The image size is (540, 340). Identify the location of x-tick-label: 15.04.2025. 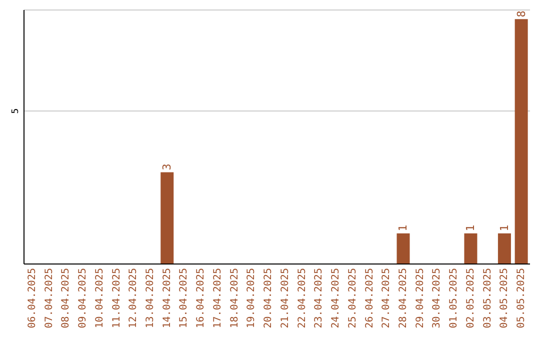
(184, 298).